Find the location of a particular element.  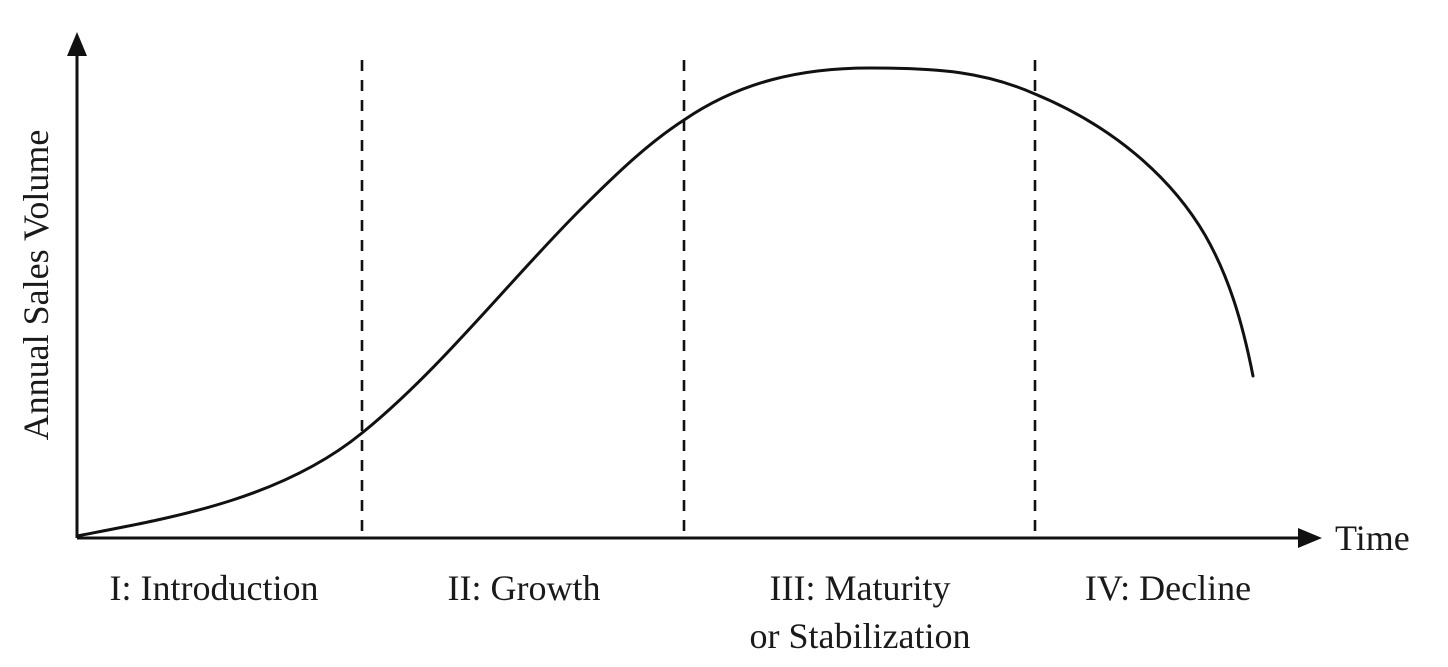

stage-label-decline: IV: Decline is located at coordinates (1168, 588).